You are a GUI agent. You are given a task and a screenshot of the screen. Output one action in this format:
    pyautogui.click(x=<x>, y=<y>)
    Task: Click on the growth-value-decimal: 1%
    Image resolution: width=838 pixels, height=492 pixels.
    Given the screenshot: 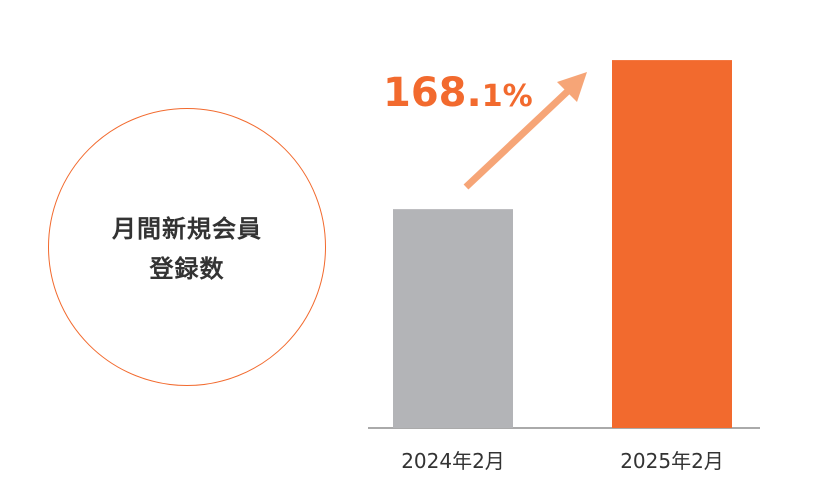 What is the action you would take?
    pyautogui.click(x=507, y=96)
    